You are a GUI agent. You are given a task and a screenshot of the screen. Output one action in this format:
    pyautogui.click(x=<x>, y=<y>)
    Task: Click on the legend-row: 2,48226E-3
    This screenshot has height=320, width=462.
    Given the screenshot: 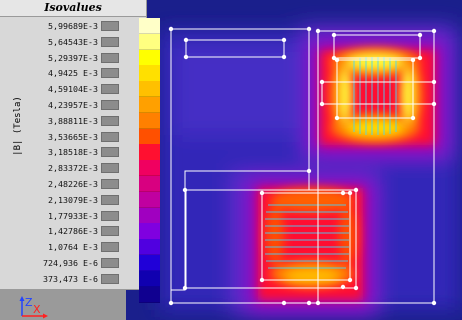 What is the action you would take?
    pyautogui.click(x=89, y=184)
    